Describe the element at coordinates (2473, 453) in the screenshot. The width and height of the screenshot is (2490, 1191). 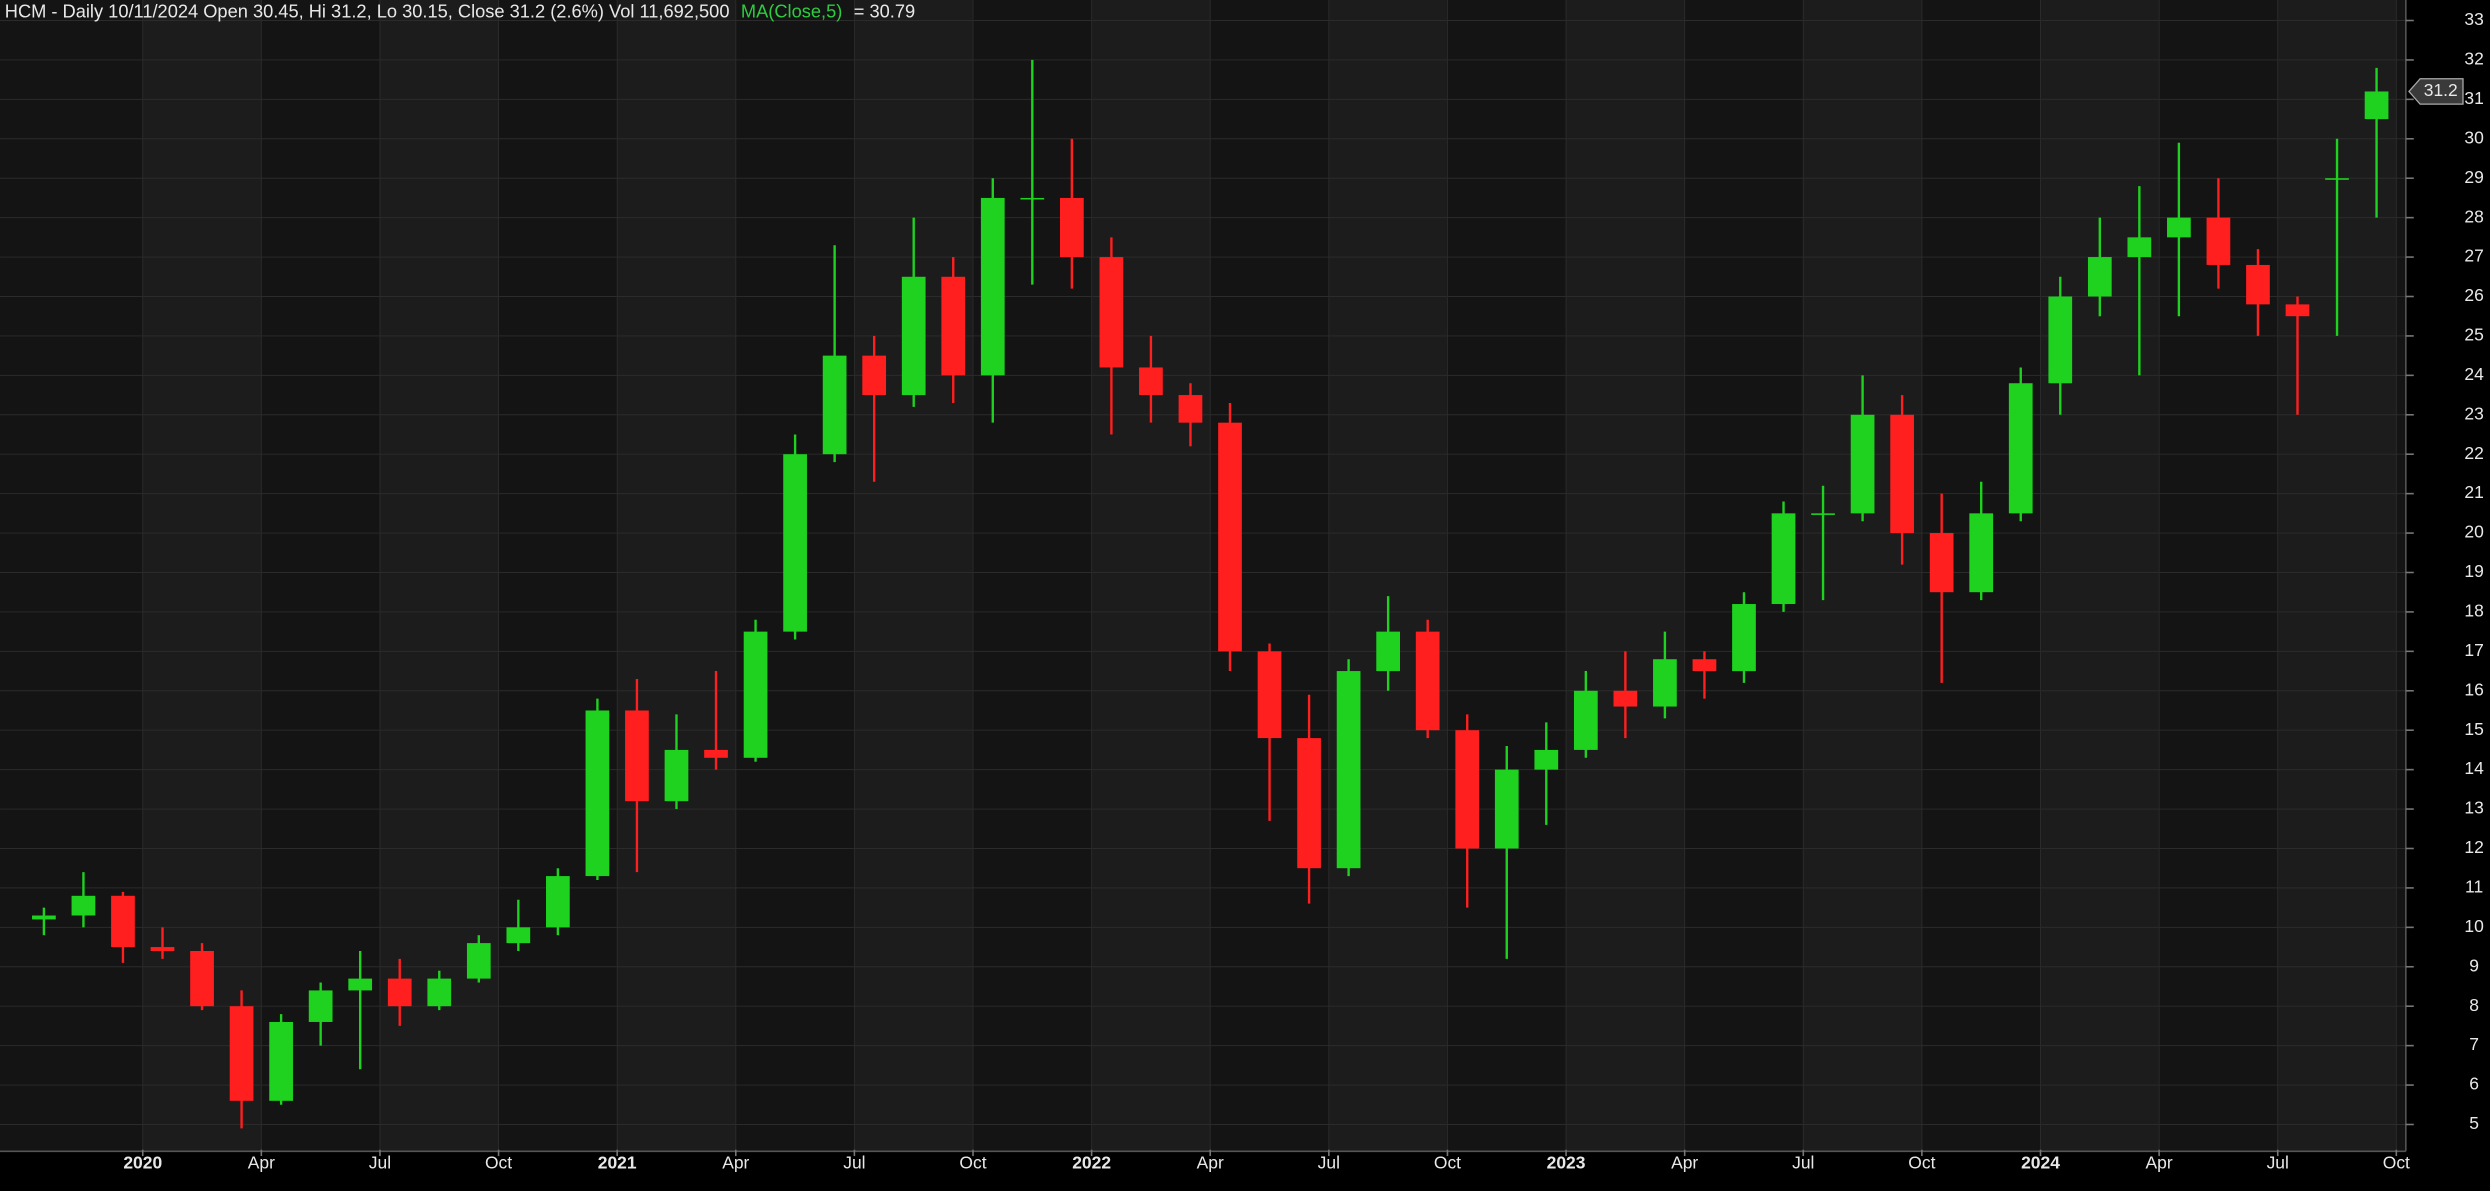
I see `y-tick-label: 22` at that location.